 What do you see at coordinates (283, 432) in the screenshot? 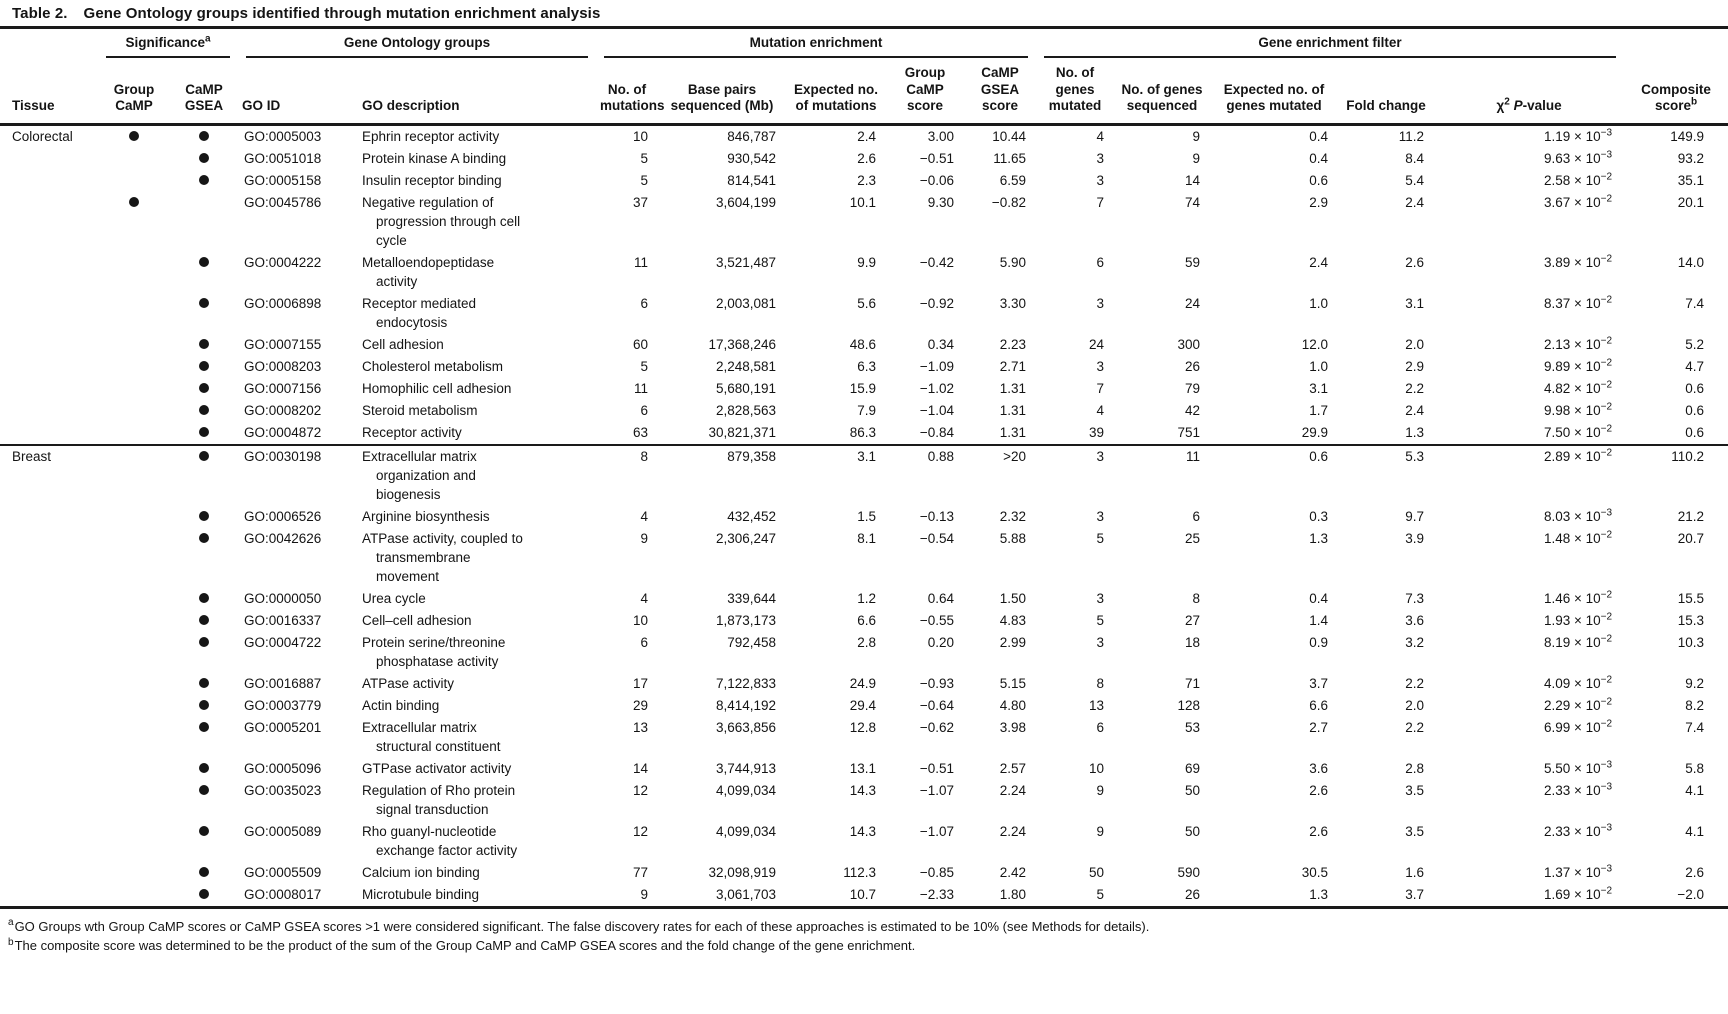
I see `go-id-cell: GO:0004872` at bounding box center [283, 432].